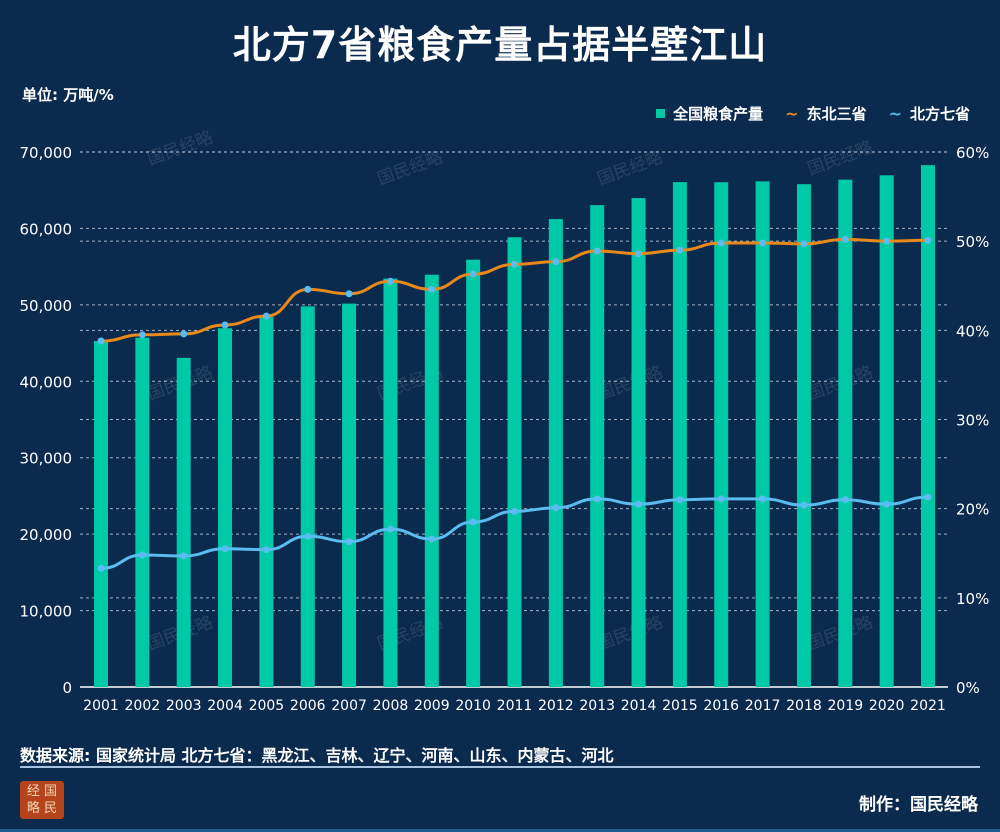 This screenshot has height=832, width=1000. What do you see at coordinates (762, 434) in the screenshot?
I see `bar-2017` at bounding box center [762, 434].